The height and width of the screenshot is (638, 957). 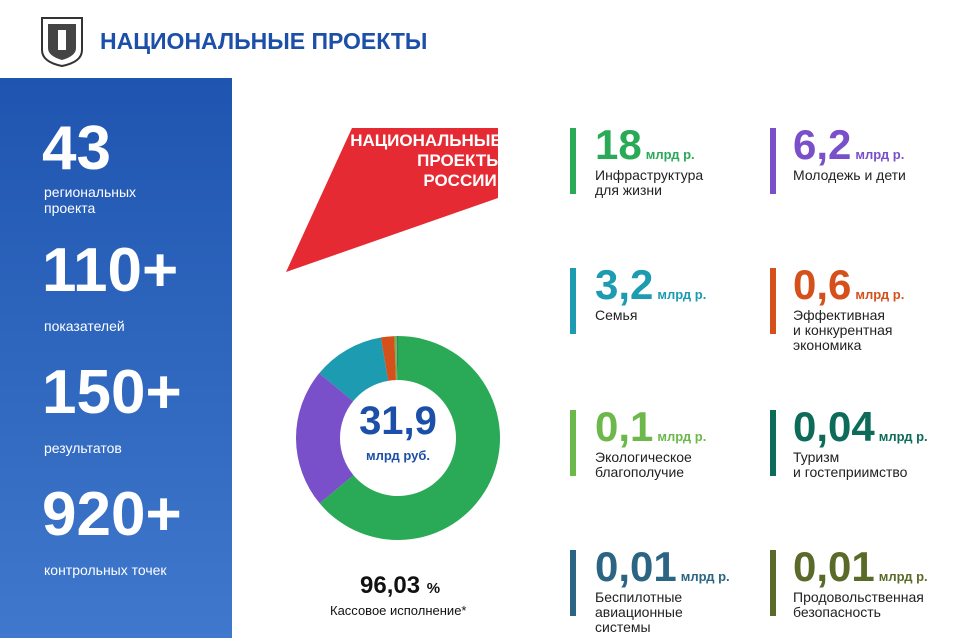 What do you see at coordinates (110, 270) in the screenshot?
I see `stat-value: 110+` at bounding box center [110, 270].